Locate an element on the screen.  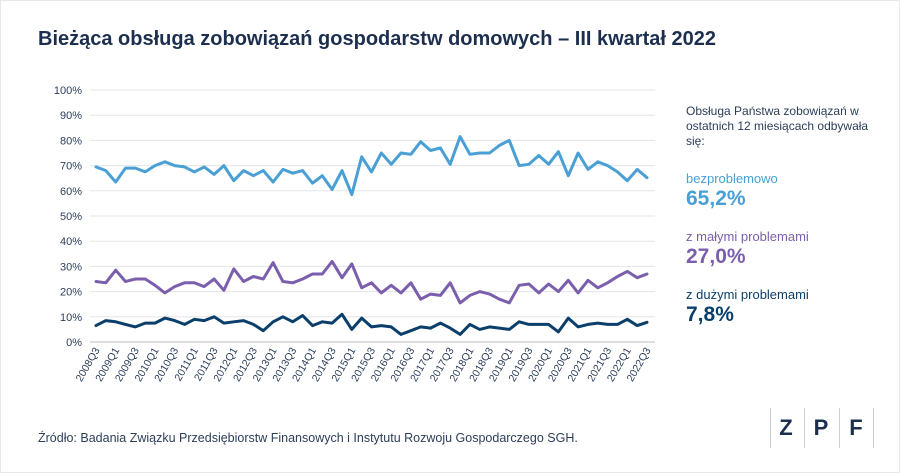
logo-letter-f: F is located at coordinates (856, 427).